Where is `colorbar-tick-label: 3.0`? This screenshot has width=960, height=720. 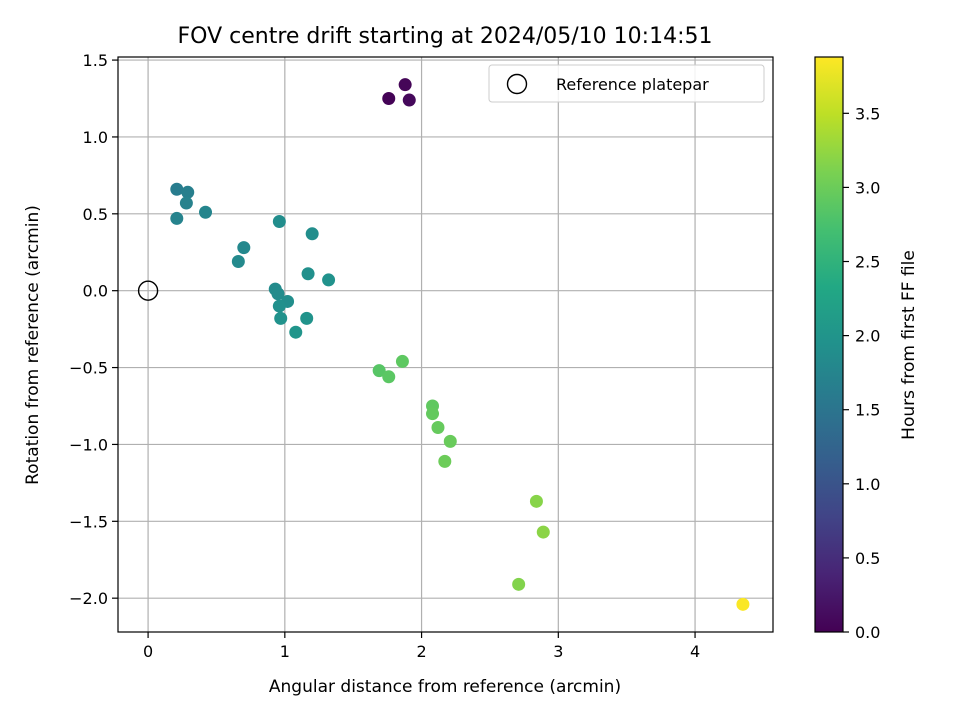
colorbar-tick-label: 3.0 is located at coordinates (867, 187).